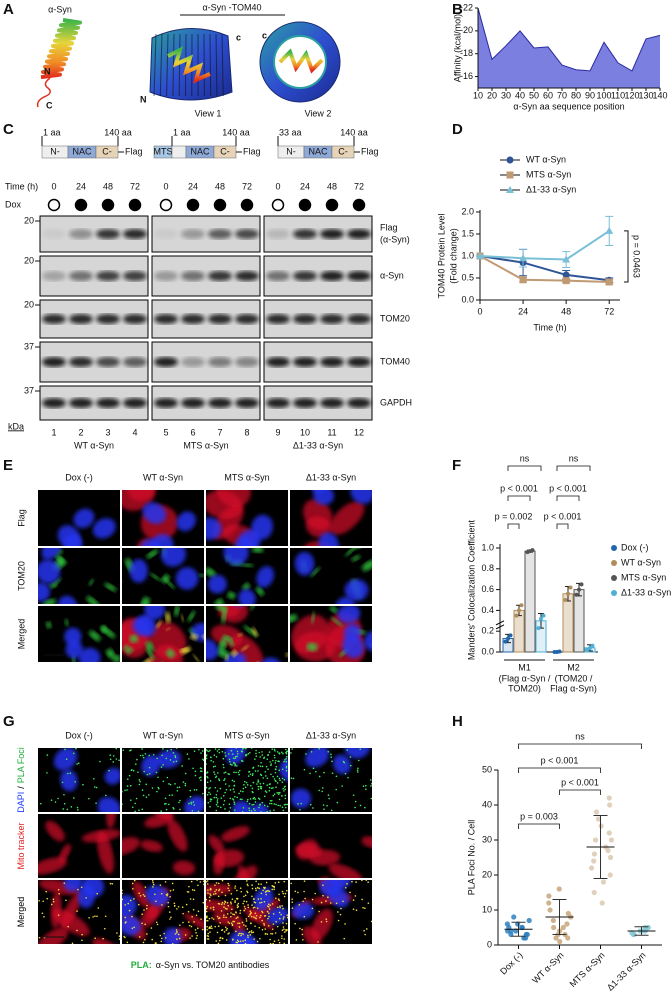 This screenshot has width=672, height=999. What do you see at coordinates (332, 205) in the screenshot?
I see `dox-marker` at bounding box center [332, 205].